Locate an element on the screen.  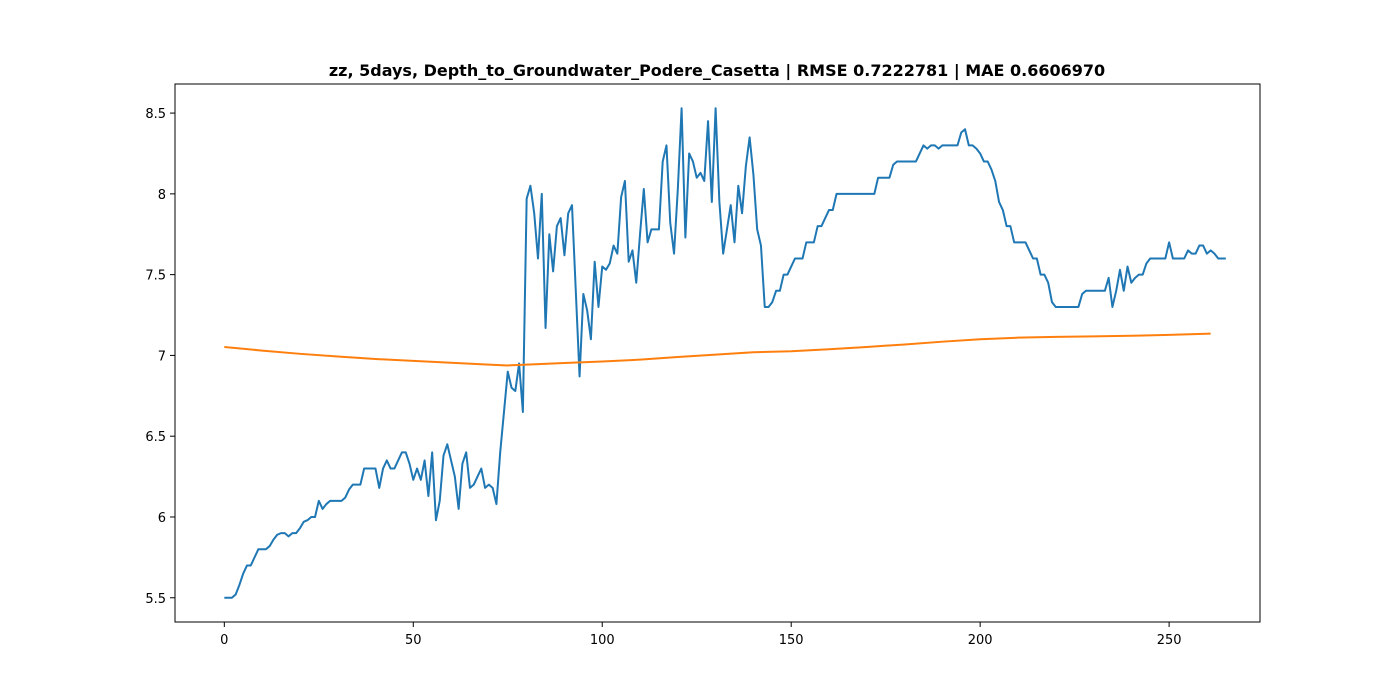
x-tick-label: 250 is located at coordinates (1169, 640).